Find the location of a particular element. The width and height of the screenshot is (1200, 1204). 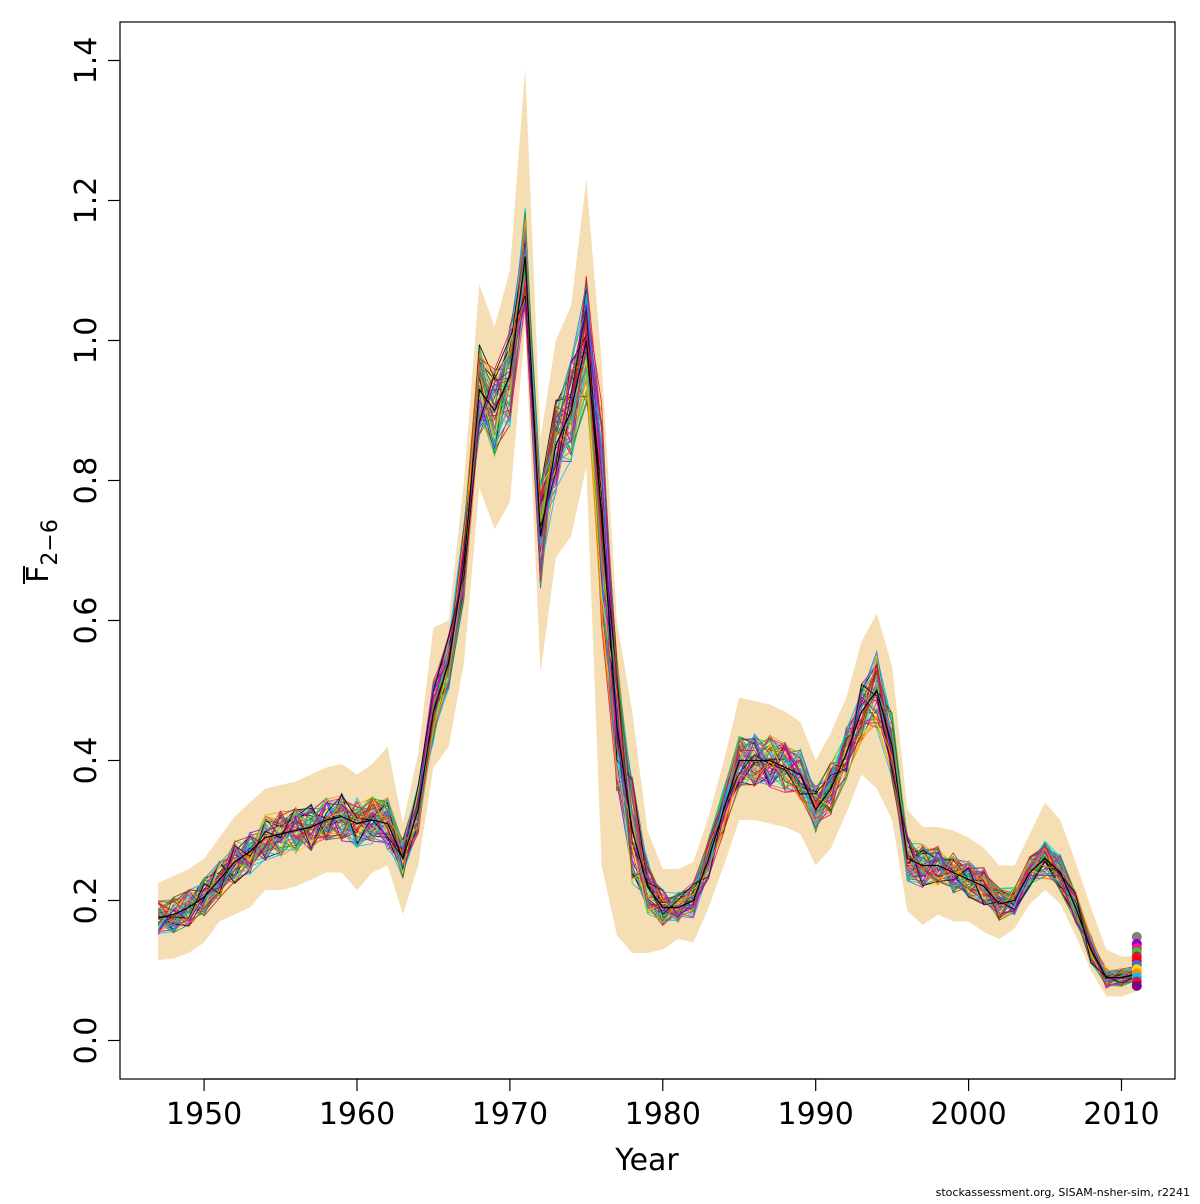

y-tick-label: 0.0 is located at coordinates (86, 1041).